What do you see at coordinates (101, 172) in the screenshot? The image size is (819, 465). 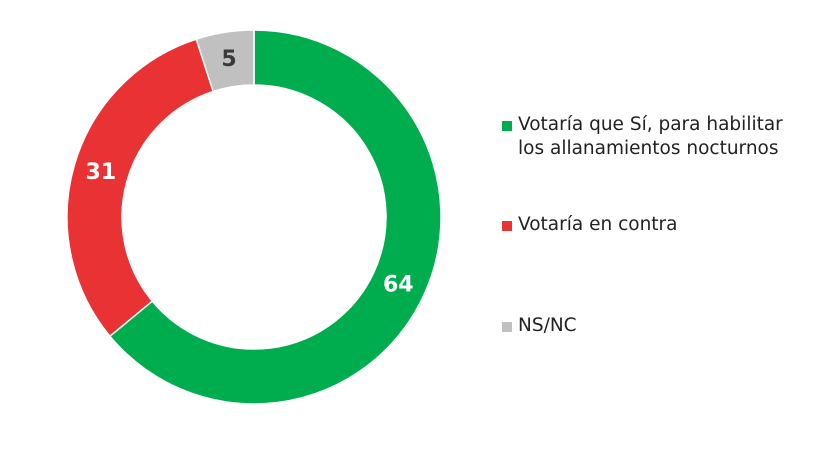 I see `value-label: 31` at bounding box center [101, 172].